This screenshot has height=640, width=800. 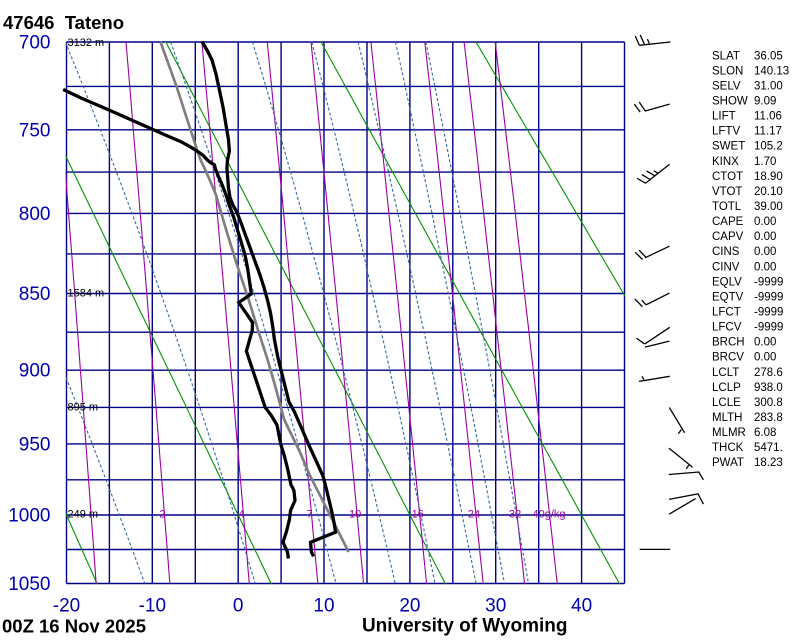 What do you see at coordinates (83, 515) in the screenshot?
I see `svg-text: 249 m` at bounding box center [83, 515].